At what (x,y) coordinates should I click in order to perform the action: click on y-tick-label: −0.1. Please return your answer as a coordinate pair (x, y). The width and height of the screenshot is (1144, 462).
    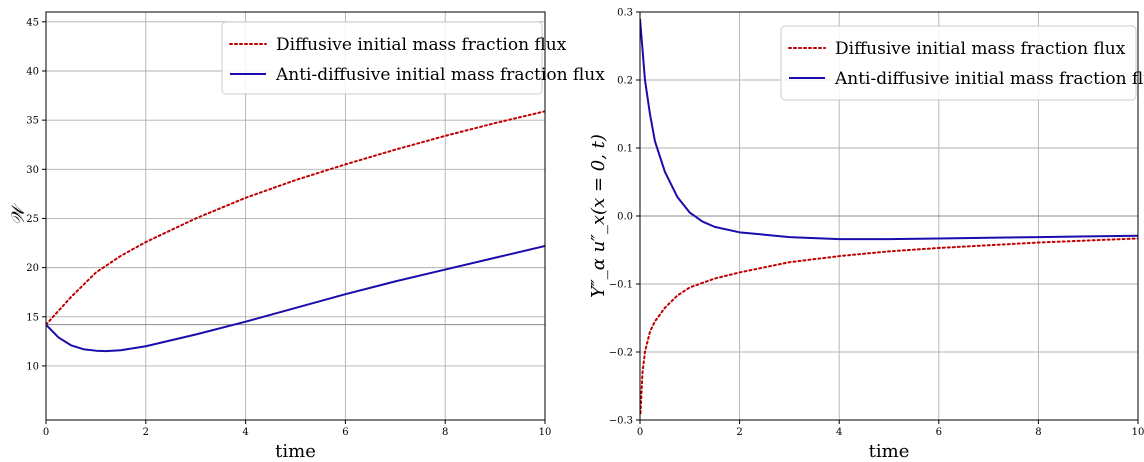
    Looking at the image, I should click on (621, 285).